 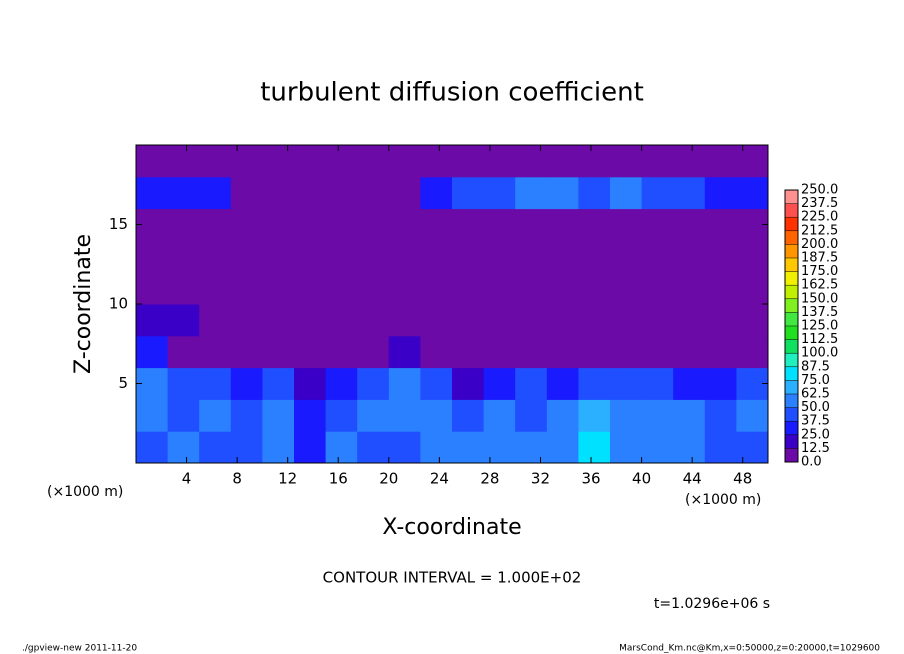 What do you see at coordinates (815, 366) in the screenshot?
I see `colorbar-label: 87.5` at bounding box center [815, 366].